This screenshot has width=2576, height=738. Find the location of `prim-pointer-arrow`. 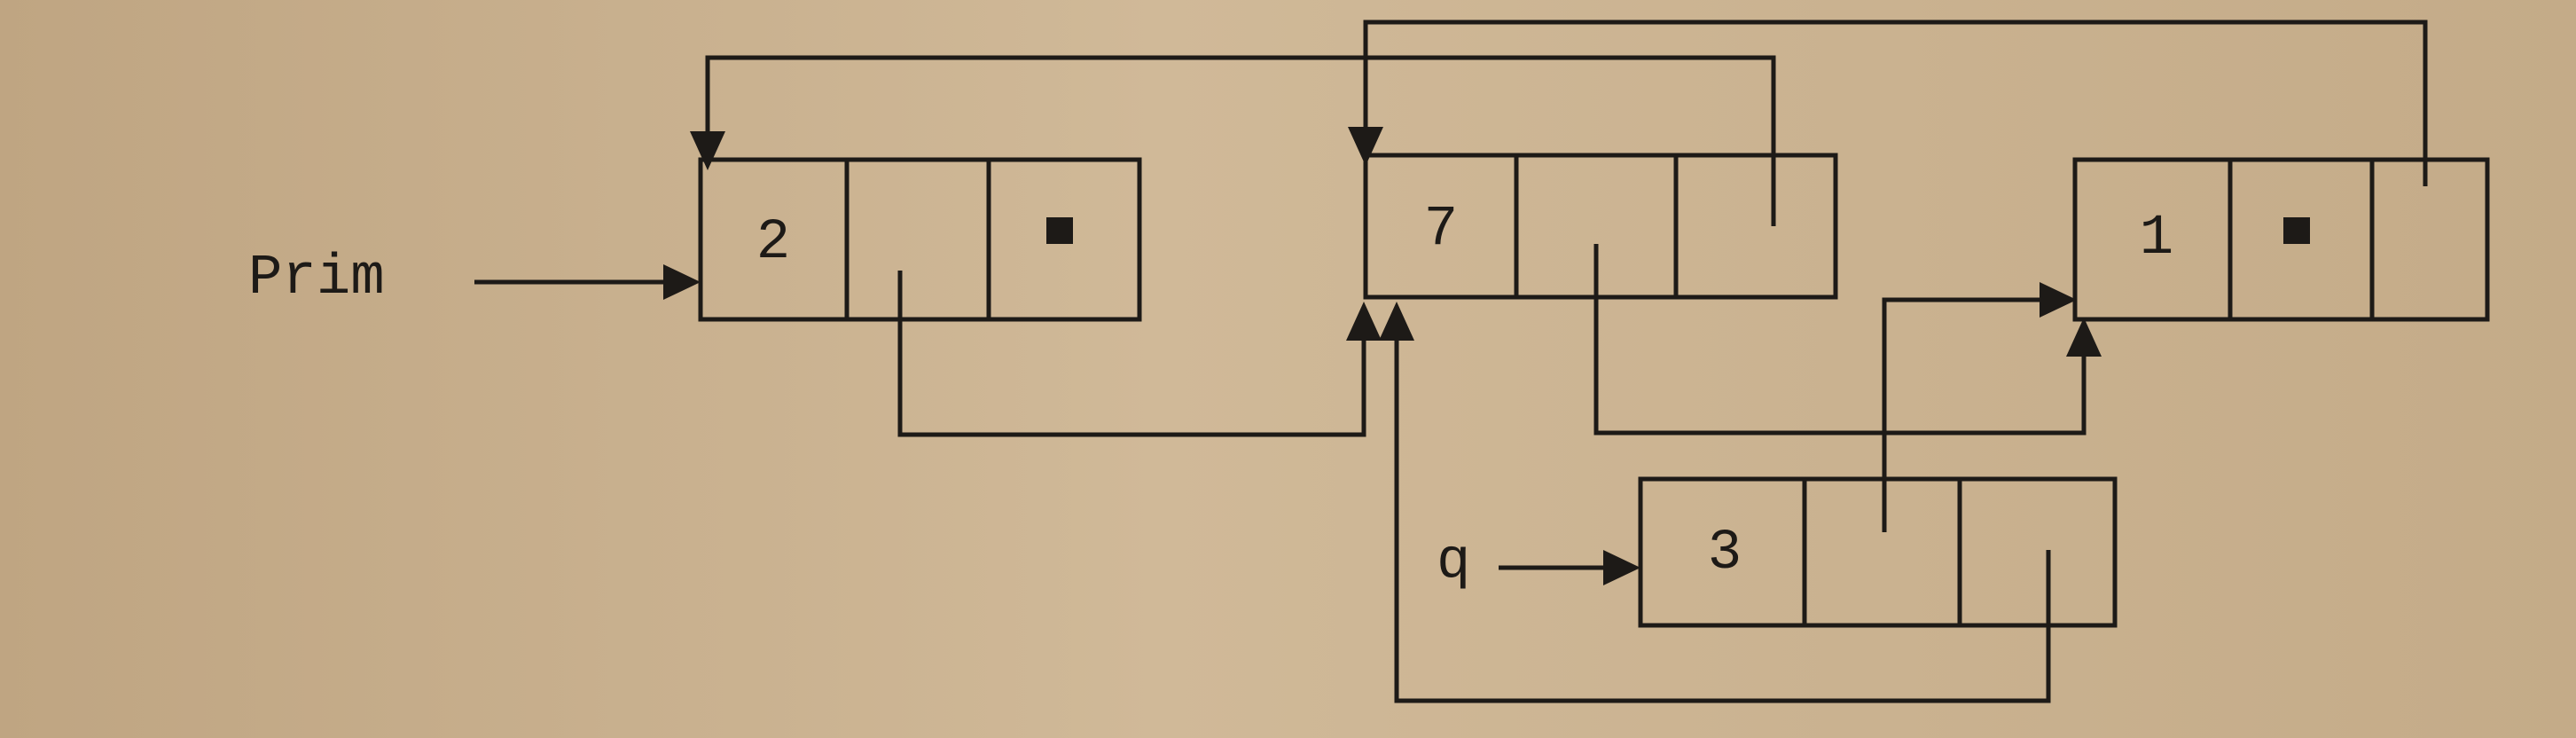

prim-pointer-arrow is located at coordinates (587, 282).